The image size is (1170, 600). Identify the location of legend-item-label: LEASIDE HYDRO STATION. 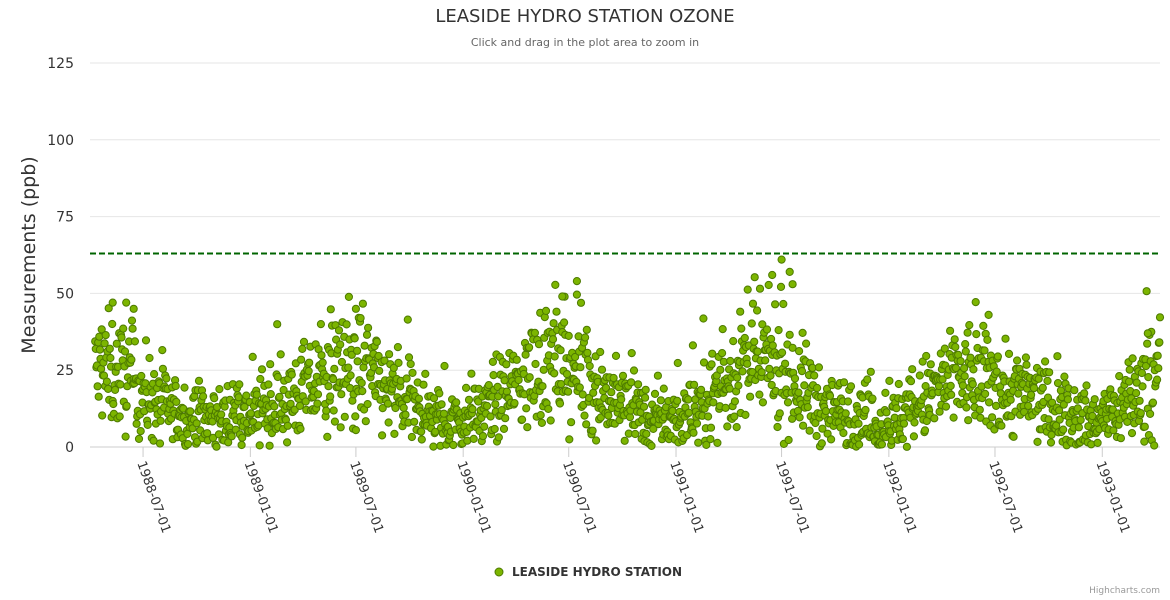
(597, 572).